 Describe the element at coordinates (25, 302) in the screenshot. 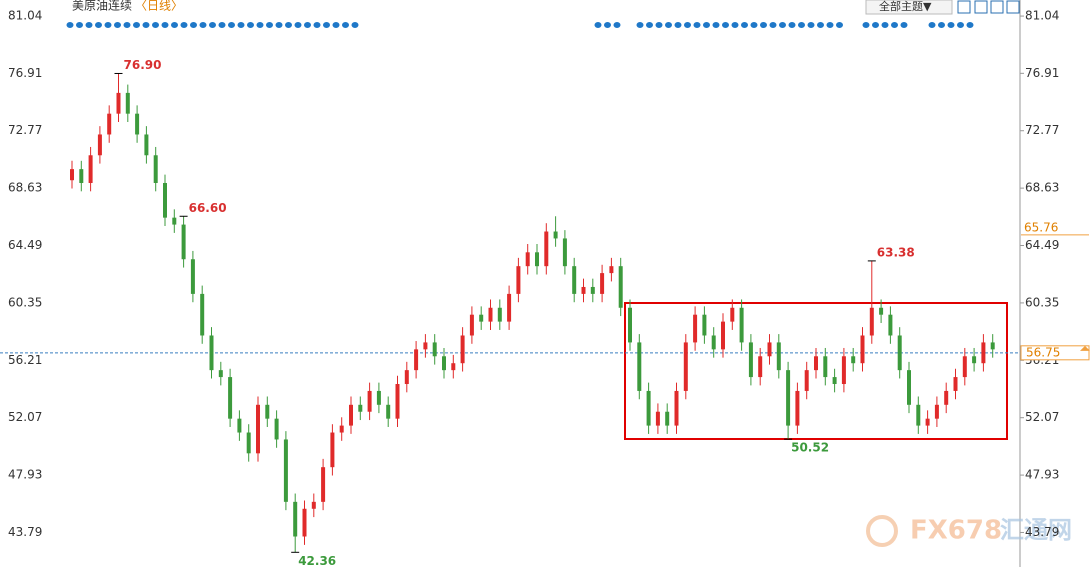

I see `y-tick-label: 60.35` at that location.